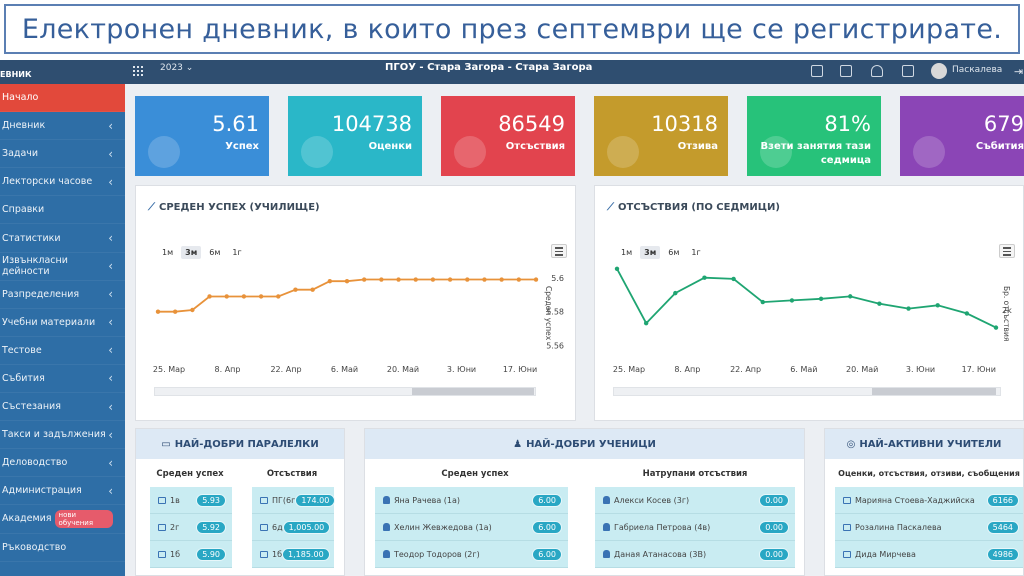 The height and width of the screenshot is (576, 1024). What do you see at coordinates (355, 136) in the screenshot?
I see `stat-card: 104738 Оценки` at bounding box center [355, 136].